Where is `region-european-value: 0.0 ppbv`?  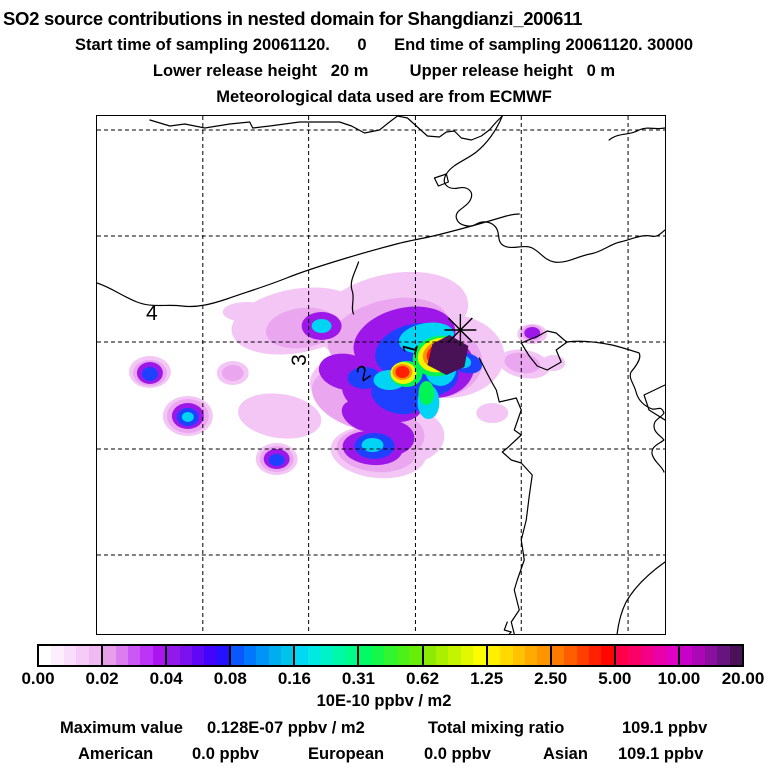
region-european-value: 0.0 ppbv is located at coordinates (457, 754).